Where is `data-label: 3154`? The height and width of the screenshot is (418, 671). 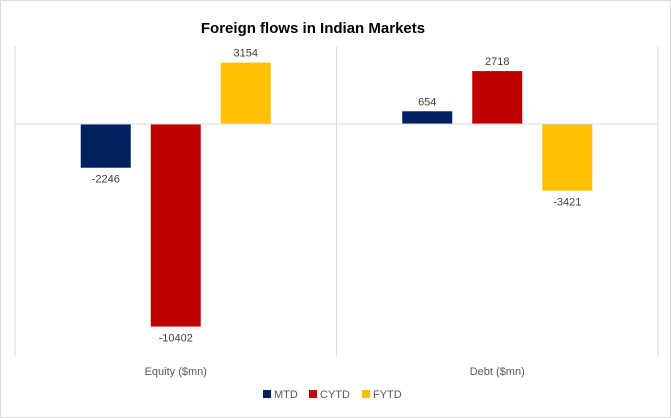 data-label: 3154 is located at coordinates (246, 54).